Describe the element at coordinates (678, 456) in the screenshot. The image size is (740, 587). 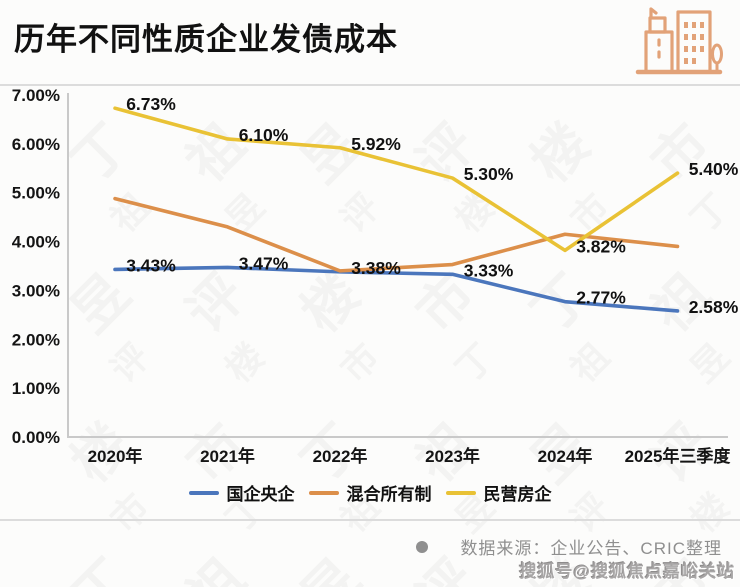
I see `x-axis-label: 2025年三季度` at that location.